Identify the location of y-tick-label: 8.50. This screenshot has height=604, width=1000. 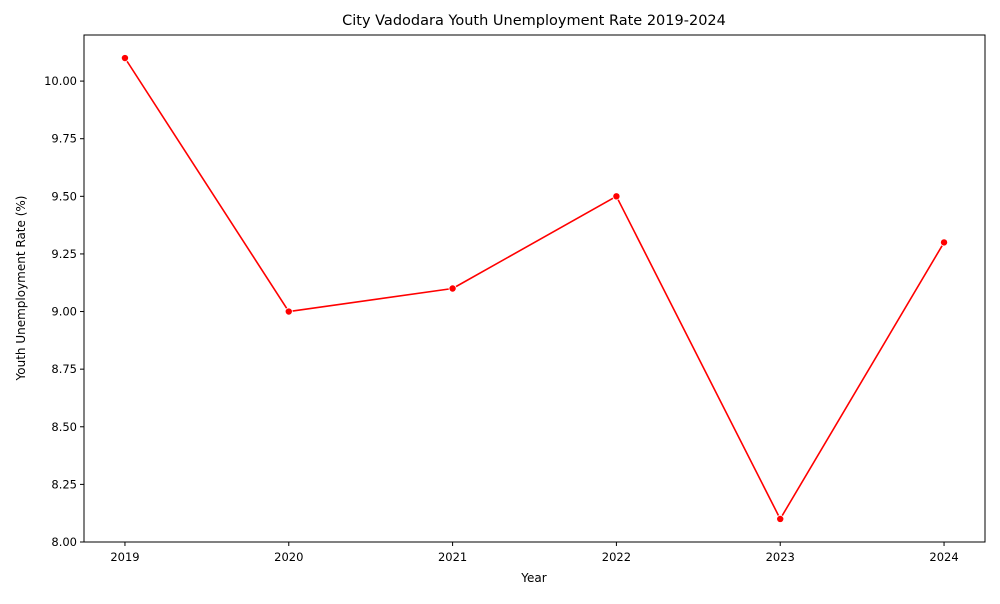
(64, 427).